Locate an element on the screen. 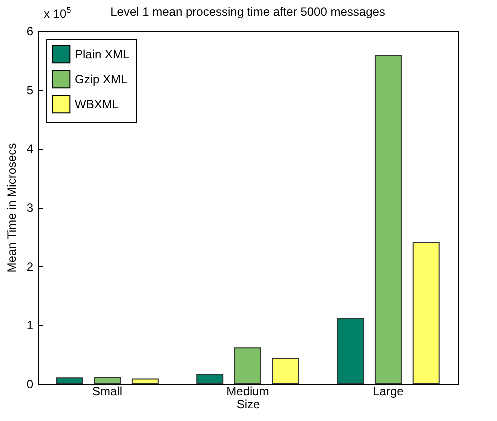 This screenshot has width=497, height=421. x-tick-label: Small is located at coordinates (107, 391).